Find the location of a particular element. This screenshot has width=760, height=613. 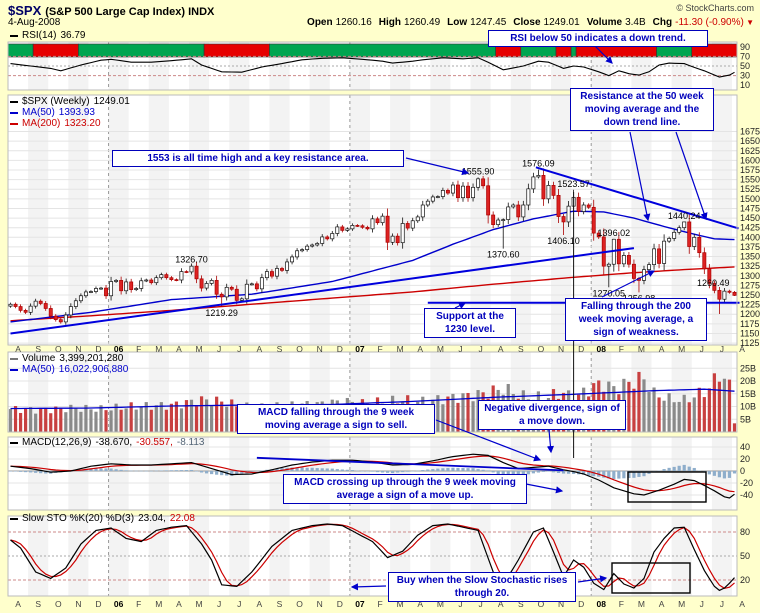

rsi-panel-group is located at coordinates (372, 66).